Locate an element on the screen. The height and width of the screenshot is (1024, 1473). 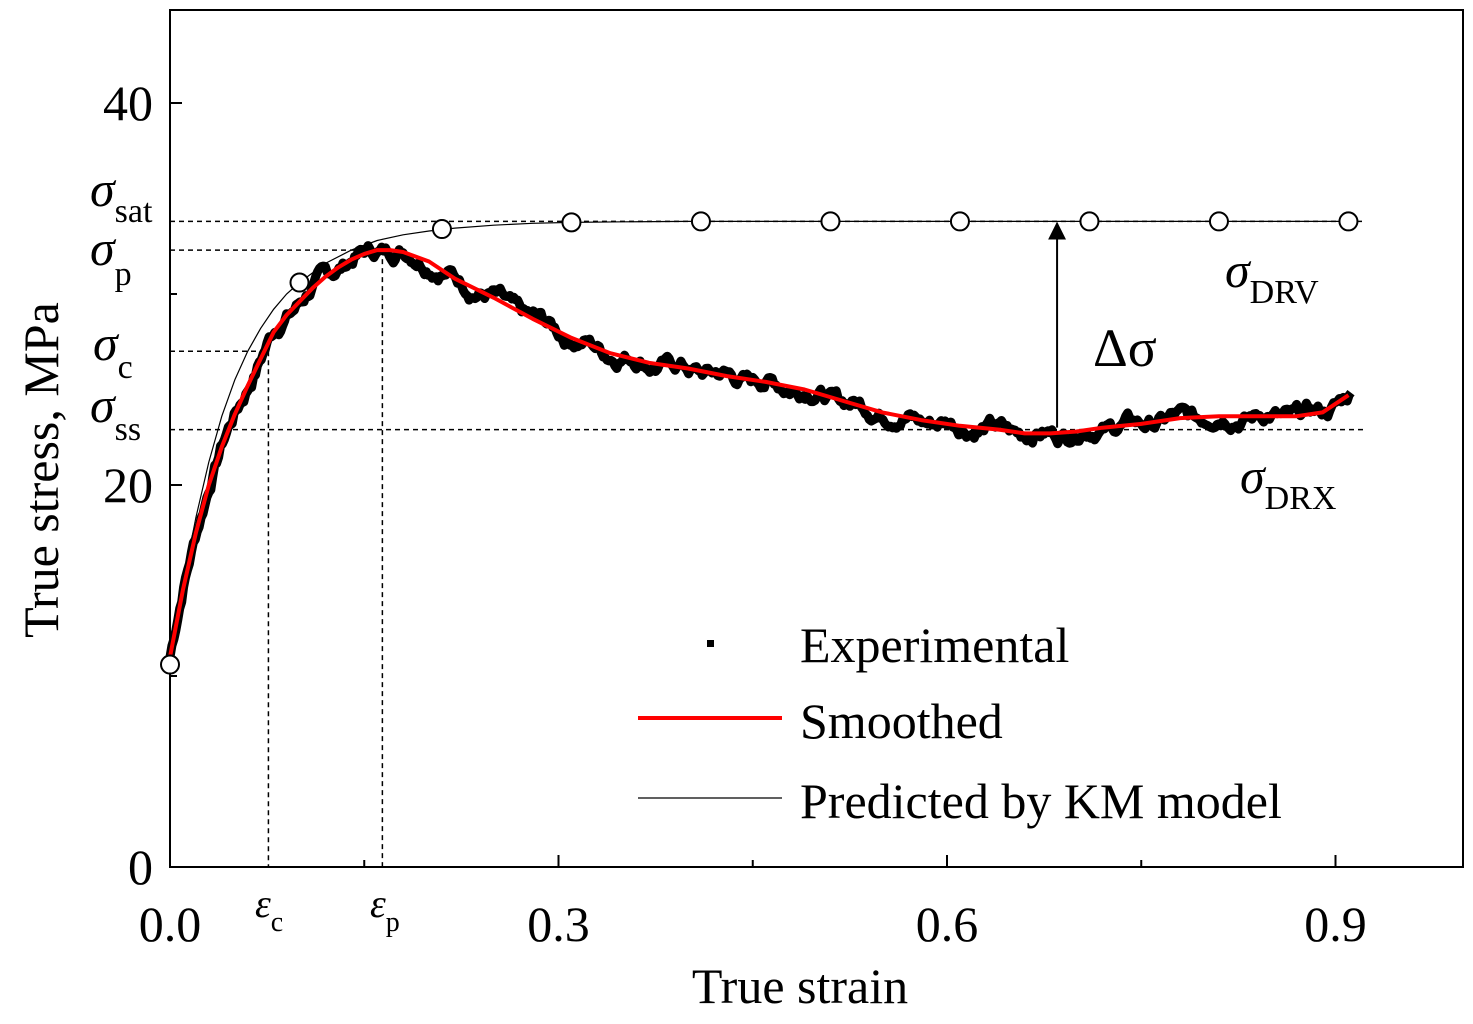
sigma-ss-label: σss is located at coordinates (115, 412).